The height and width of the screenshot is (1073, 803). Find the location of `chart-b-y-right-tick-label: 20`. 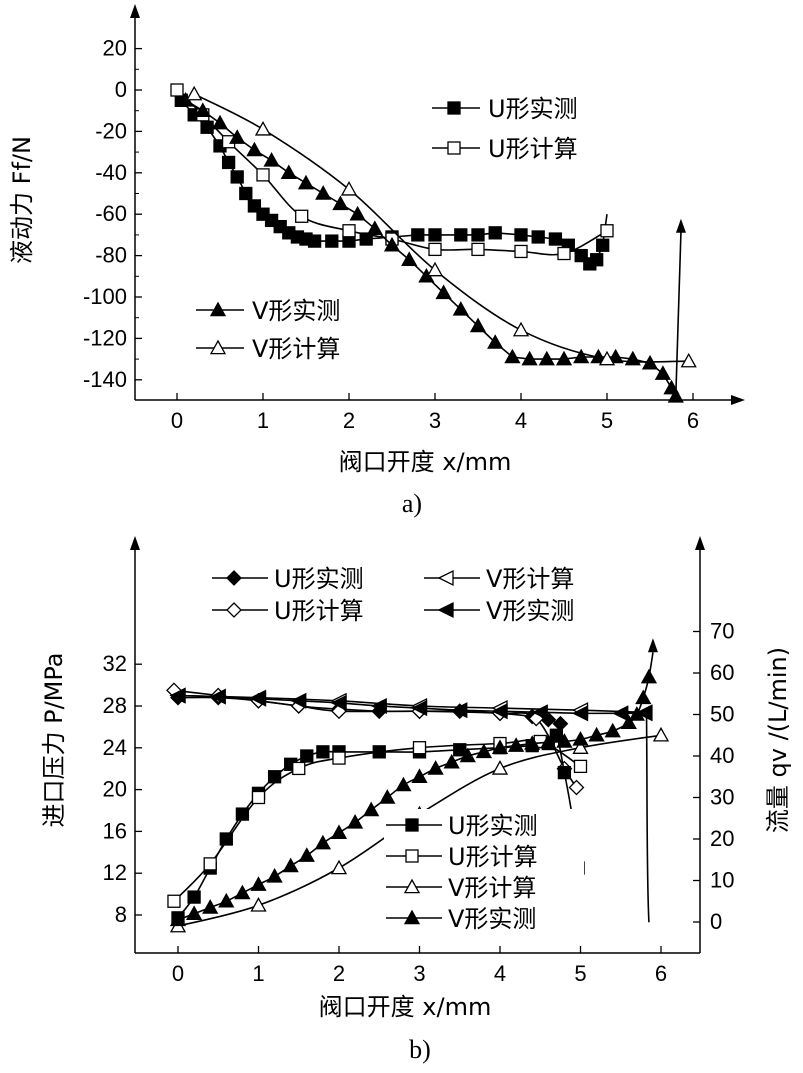

chart-b-y-right-tick-label: 20 is located at coordinates (722, 838).